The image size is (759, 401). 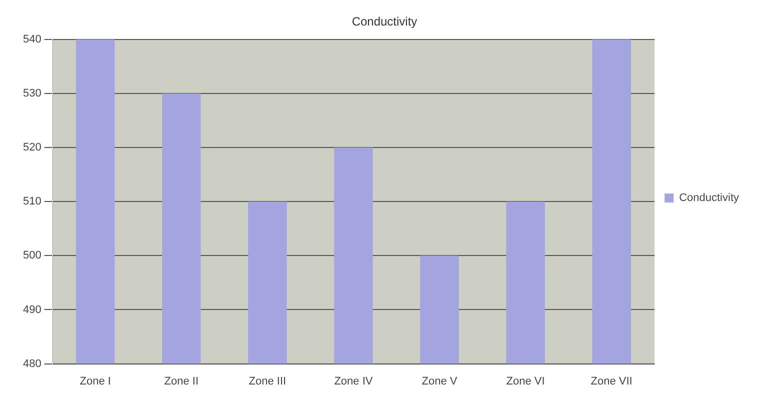 I want to click on x-tick-label: Zone I, so click(x=95, y=381).